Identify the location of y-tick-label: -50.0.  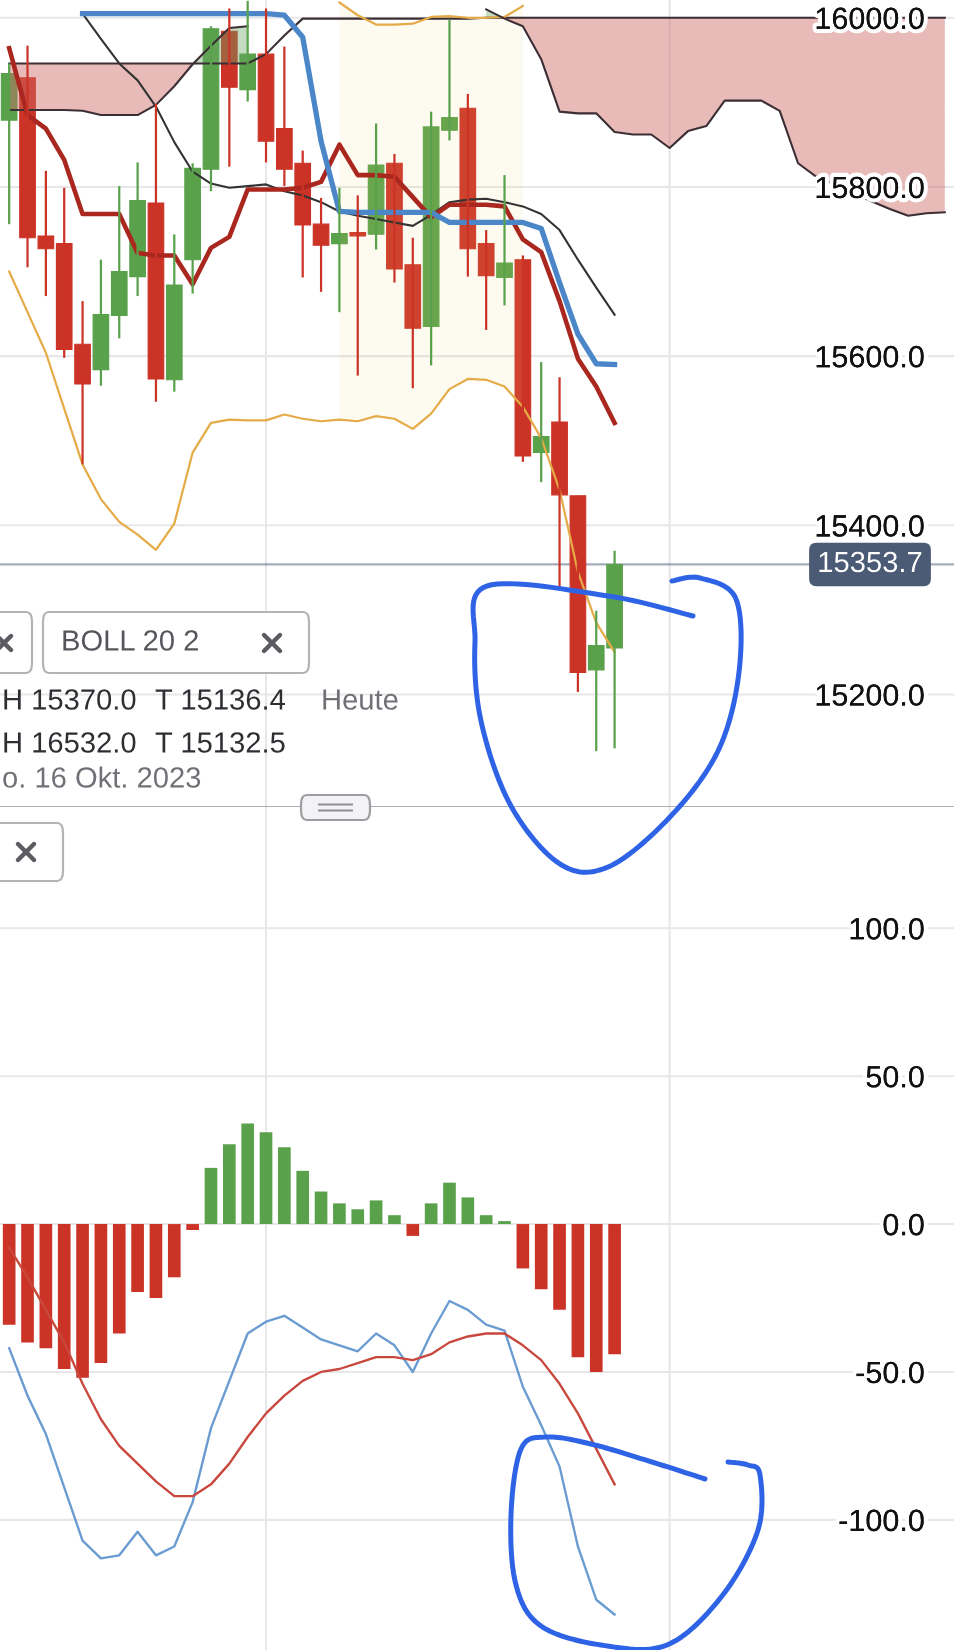
(890, 1372).